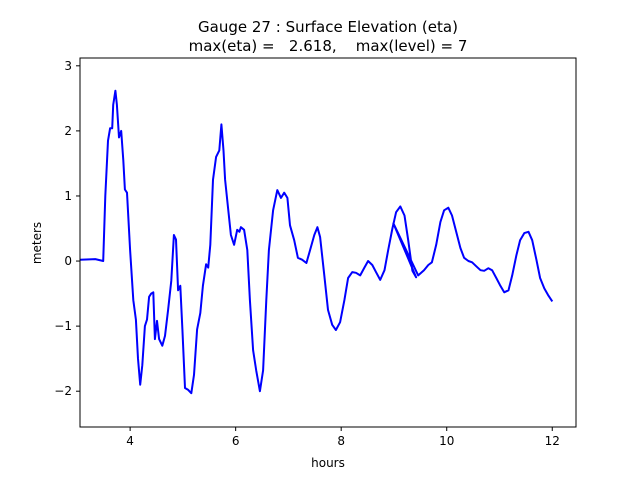 The height and width of the screenshot is (484, 640). I want to click on x-axis-label: hours, so click(328, 463).